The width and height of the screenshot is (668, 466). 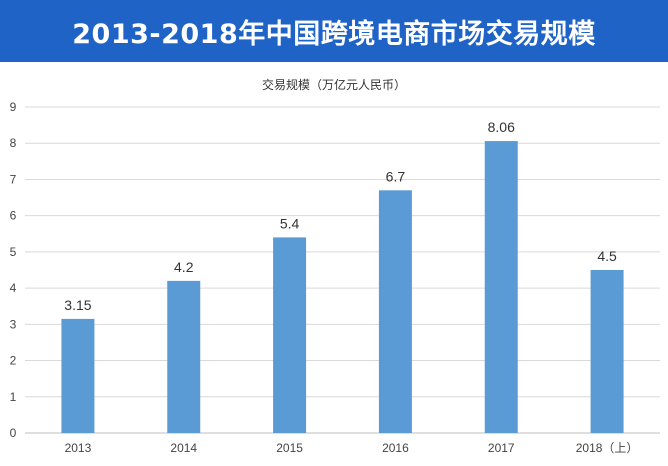 I want to click on title-banner: 2013-2018年中国跨境电商市场交易规模, so click(x=334, y=31).